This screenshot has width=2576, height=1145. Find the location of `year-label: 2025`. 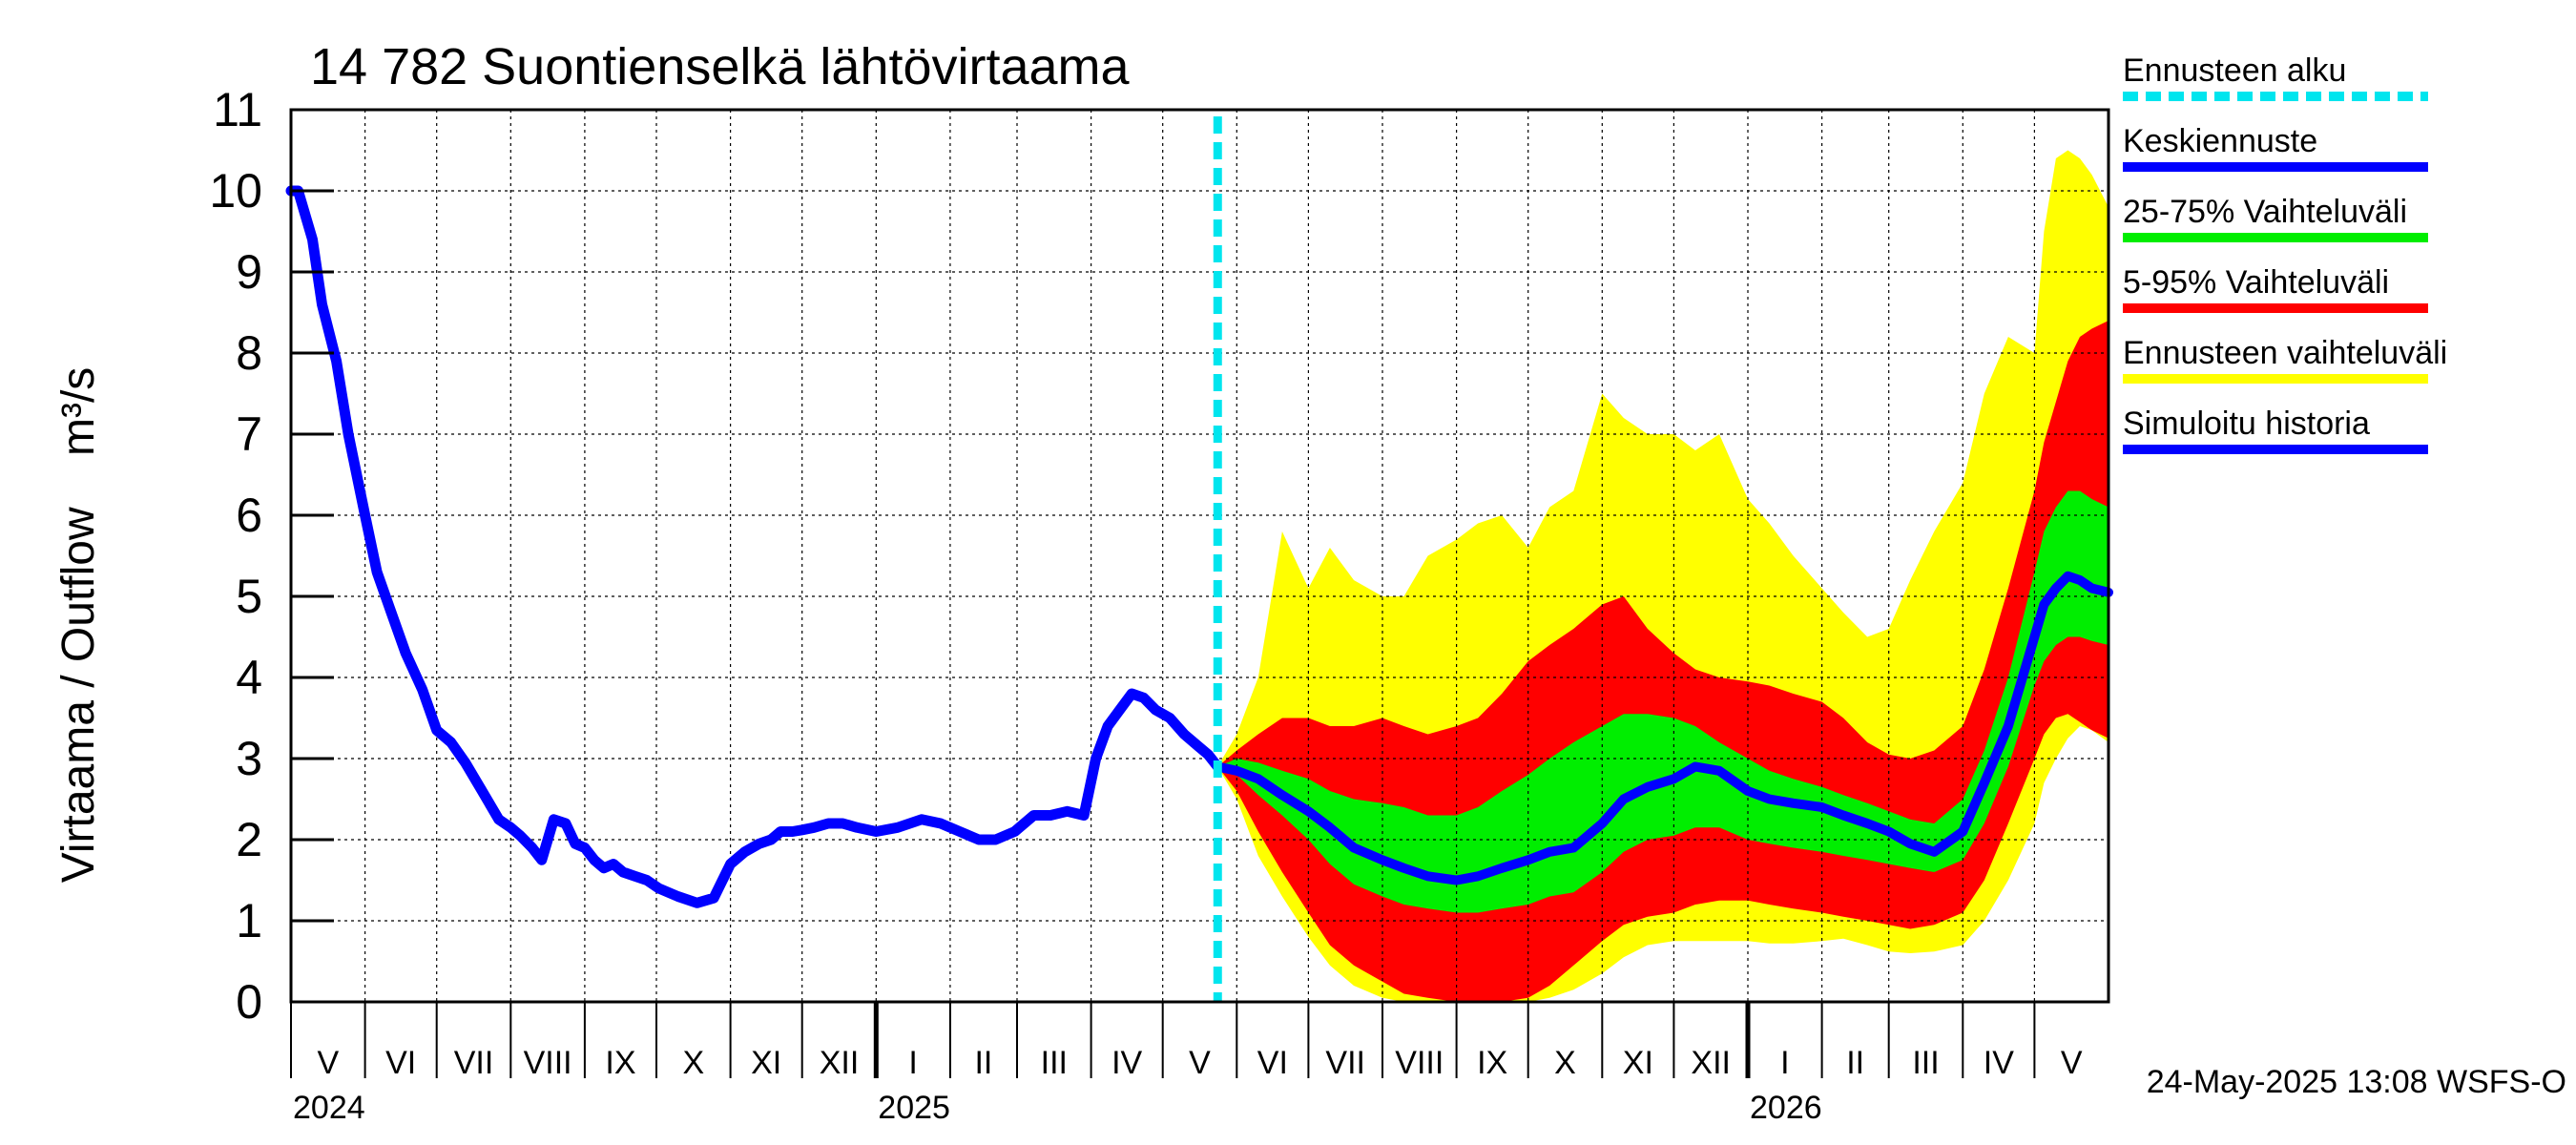

year-label: 2025 is located at coordinates (914, 1108).